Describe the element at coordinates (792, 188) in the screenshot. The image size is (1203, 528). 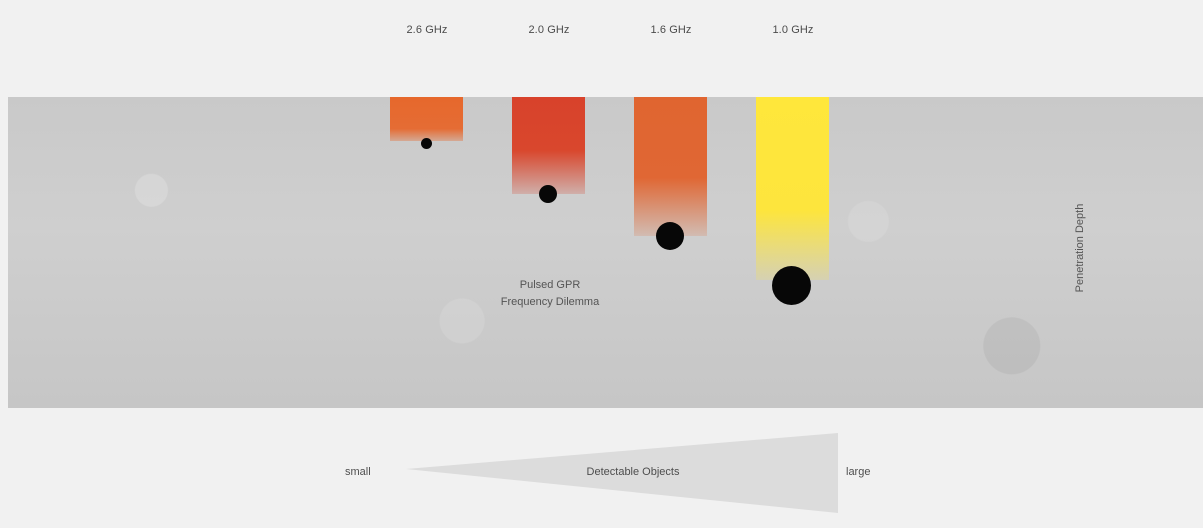
I see `frequency-bar-1-0ghz` at that location.